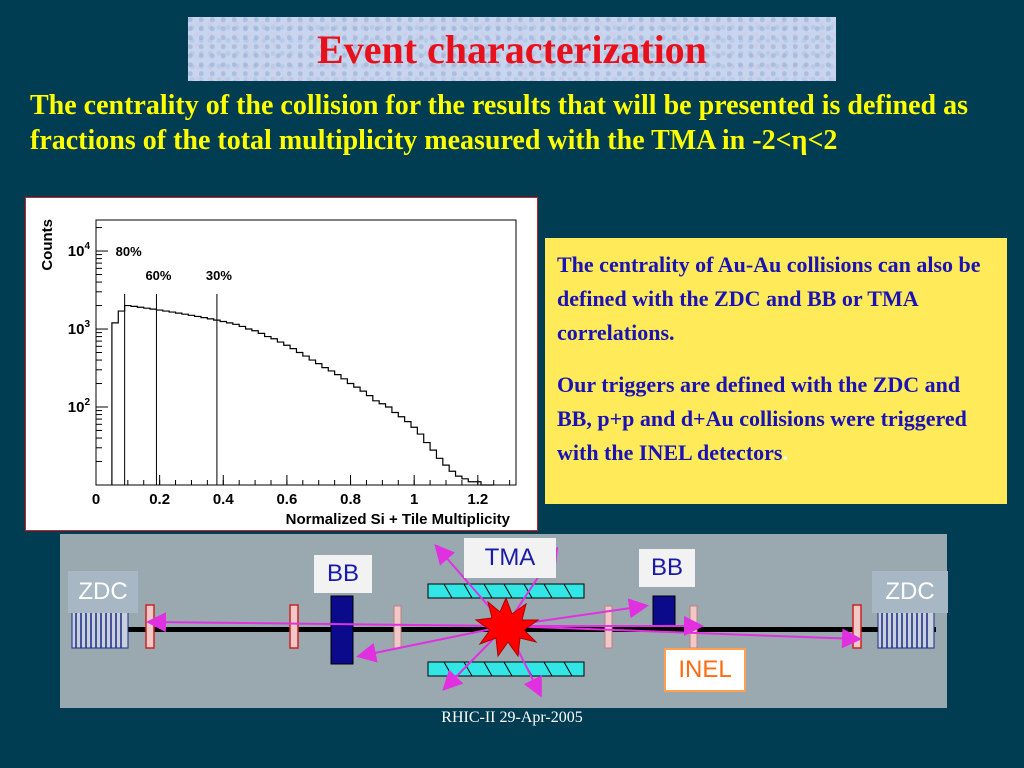  I want to click on x-tick-label: 0.6, so click(286, 499).